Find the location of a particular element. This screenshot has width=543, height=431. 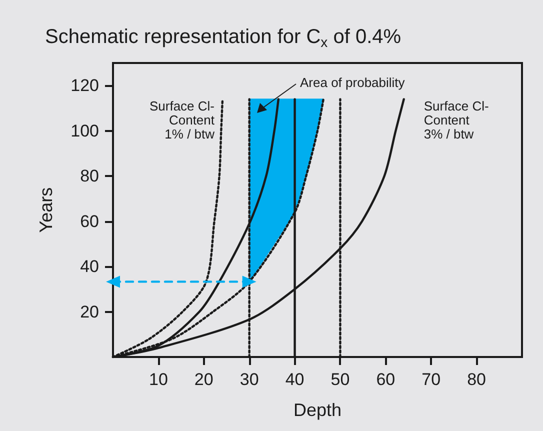

y-tick-label: 20 is located at coordinates (89, 312).